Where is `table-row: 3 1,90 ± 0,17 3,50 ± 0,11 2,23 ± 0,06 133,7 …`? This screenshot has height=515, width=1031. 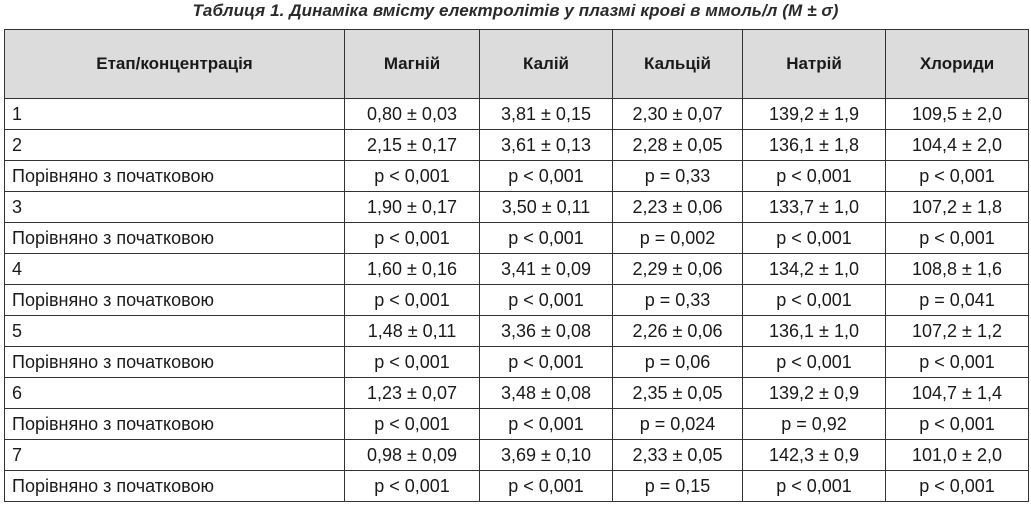
table-row: 3 1,90 ± 0,17 3,50 ± 0,11 2,23 ± 0,06 133,7 … is located at coordinates (516, 207).